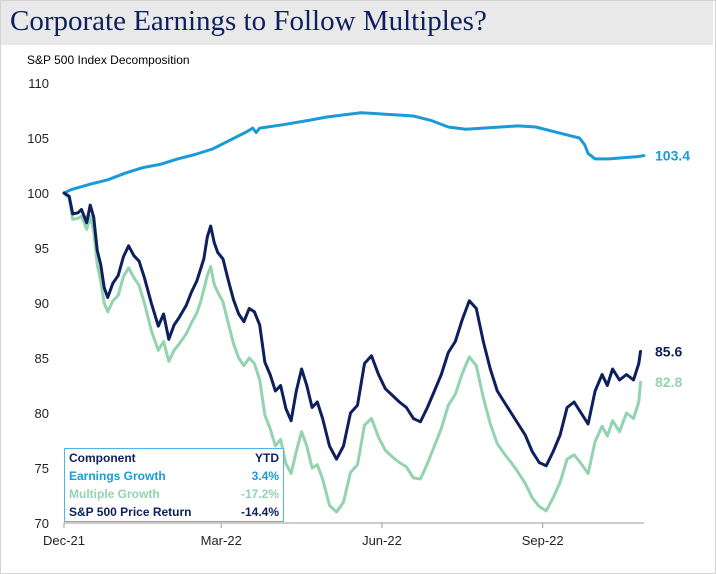  What do you see at coordinates (221, 540) in the screenshot?
I see `x-tick-label: Mar-22` at bounding box center [221, 540].